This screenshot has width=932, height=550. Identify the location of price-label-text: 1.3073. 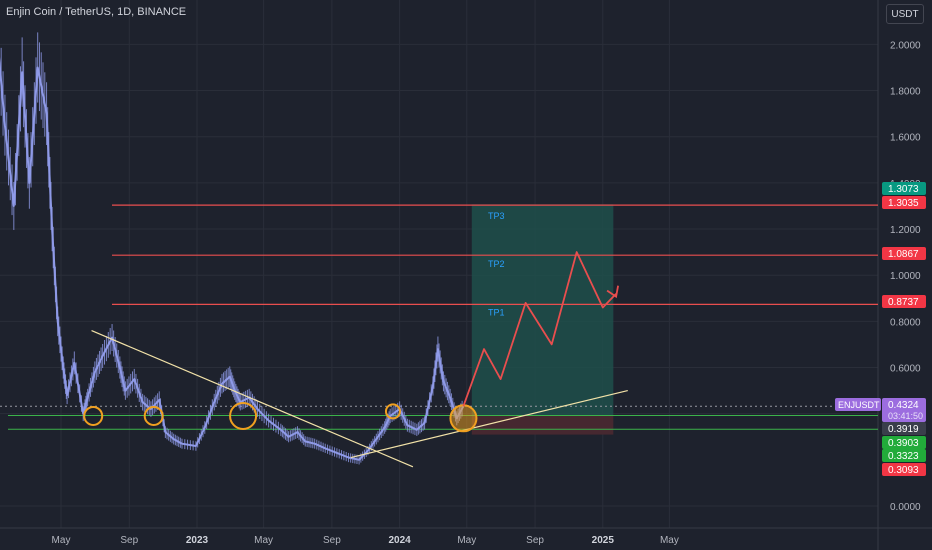
(903, 189).